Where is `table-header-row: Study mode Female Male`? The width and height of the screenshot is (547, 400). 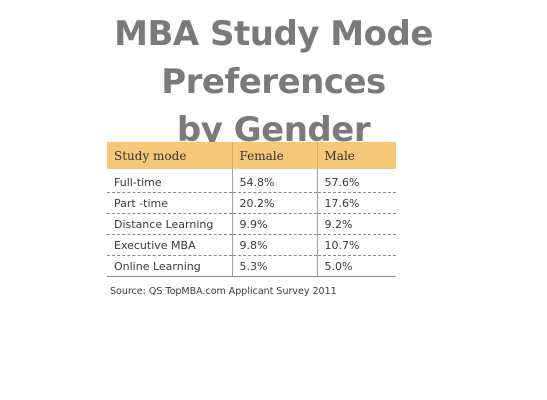
table-header-row: Study mode Female Male is located at coordinates (251, 155).